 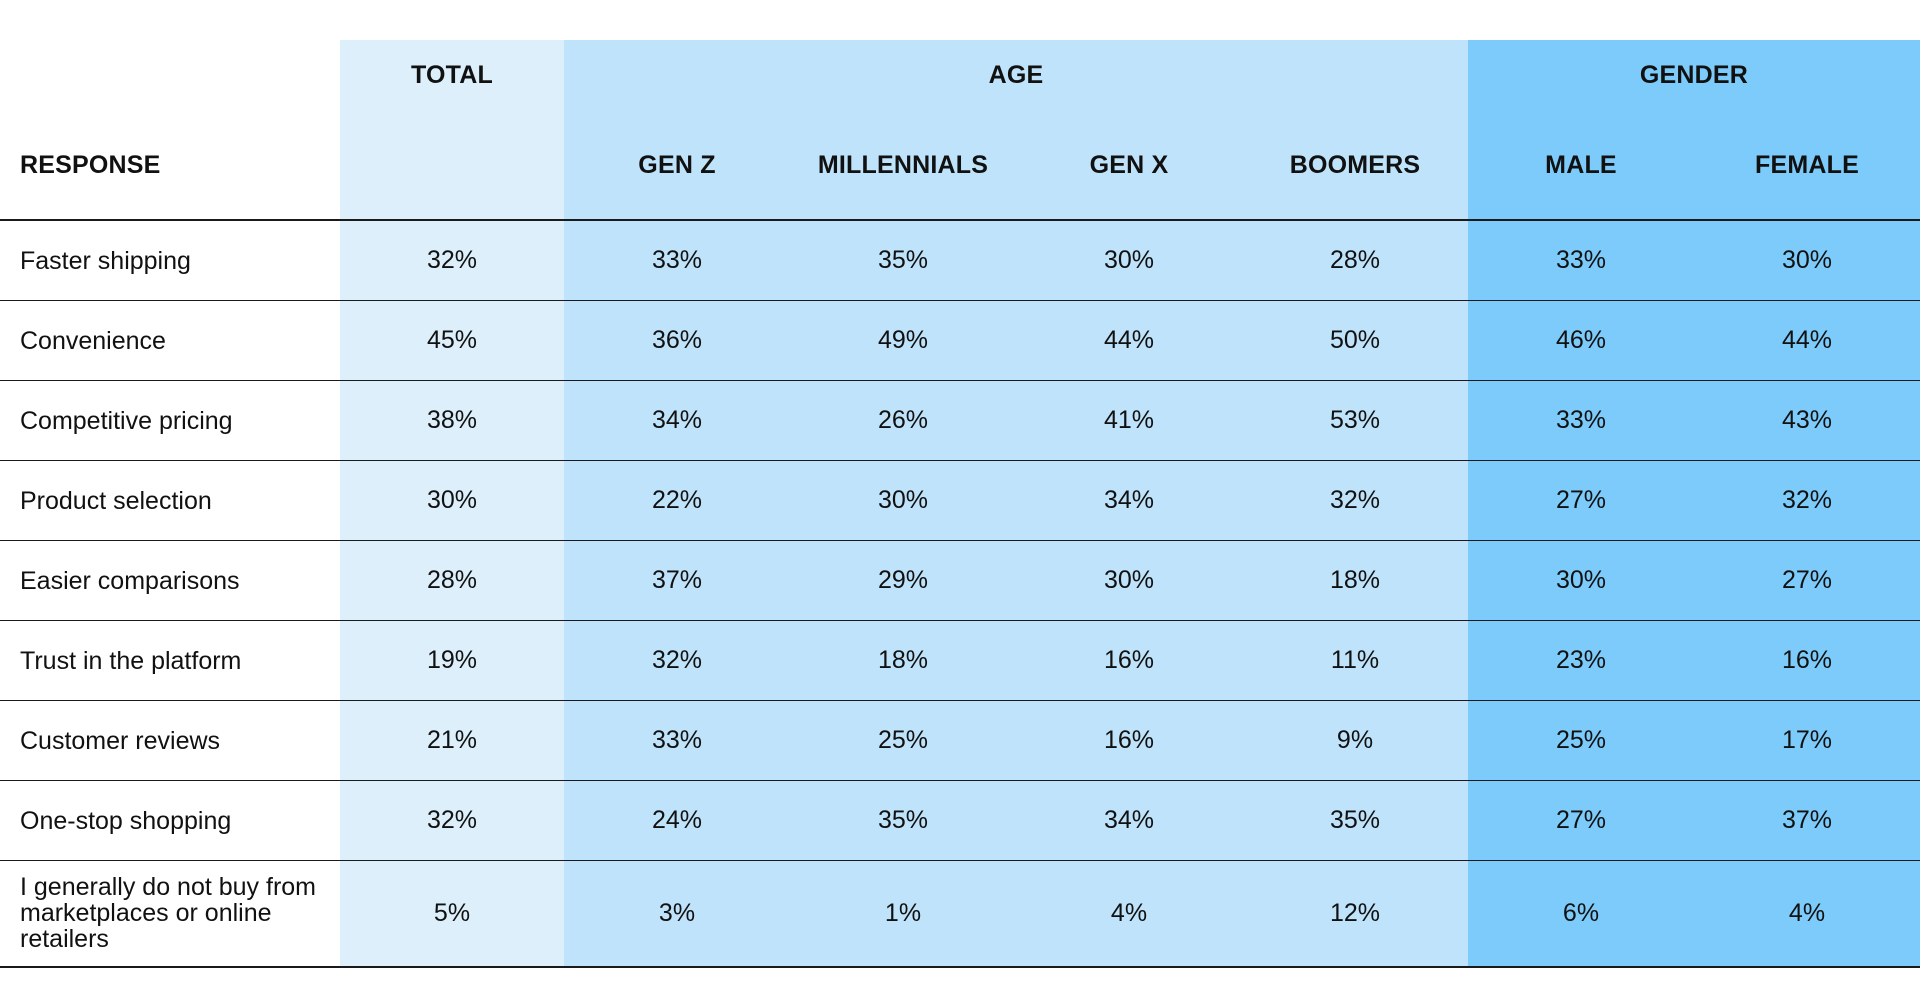 I want to click on table-cell: 29%, so click(x=903, y=580).